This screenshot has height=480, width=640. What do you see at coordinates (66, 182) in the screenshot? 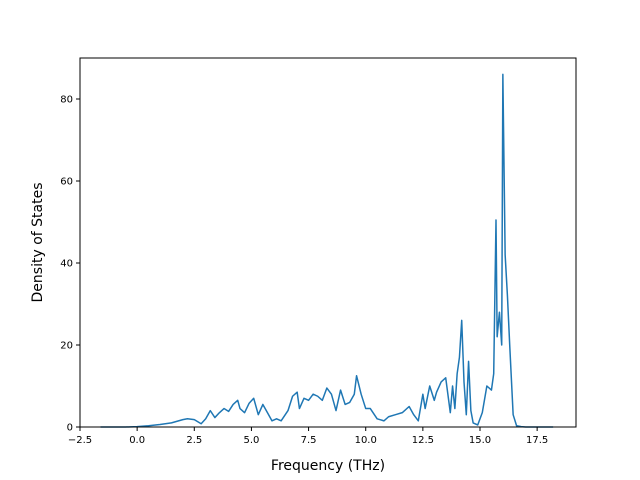
I see `y-tick-label: 60` at bounding box center [66, 182].